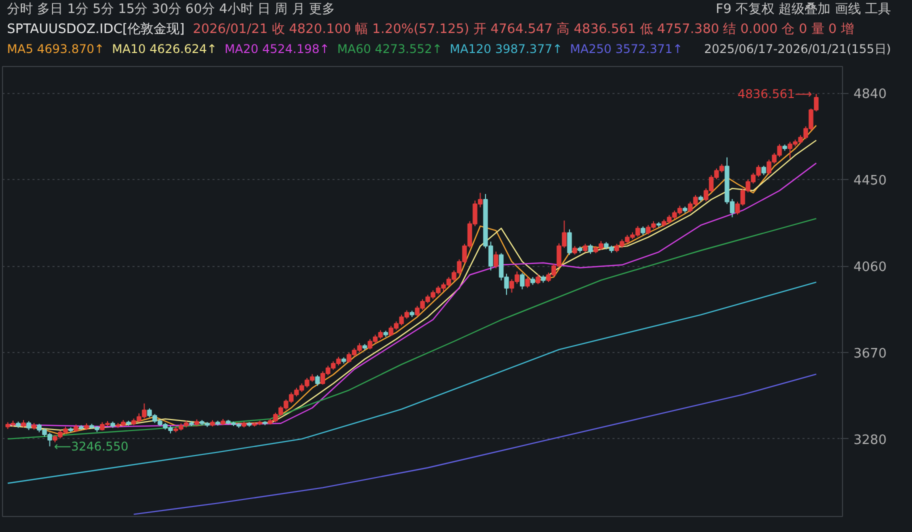 Image resolution: width=912 pixels, height=532 pixels. I want to click on y-tick-label: 3670, so click(870, 354).